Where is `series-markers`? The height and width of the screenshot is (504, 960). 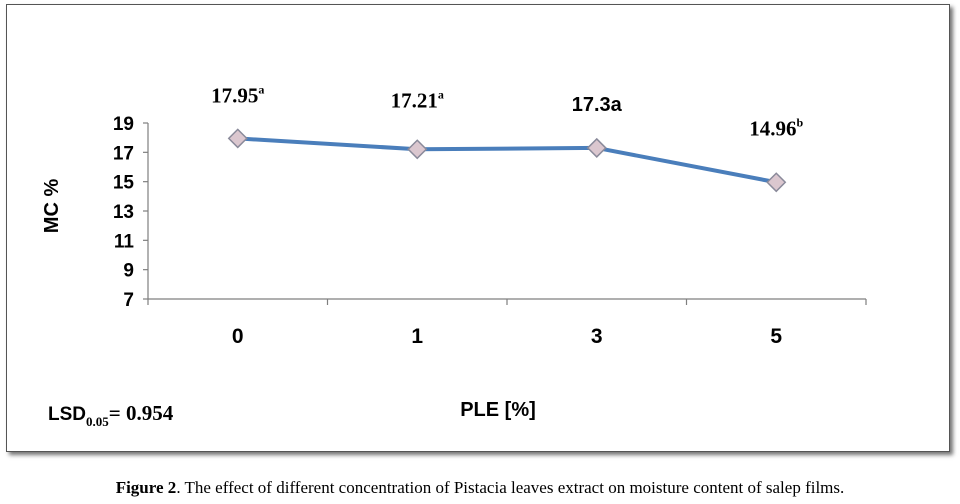
series-markers is located at coordinates (507, 160).